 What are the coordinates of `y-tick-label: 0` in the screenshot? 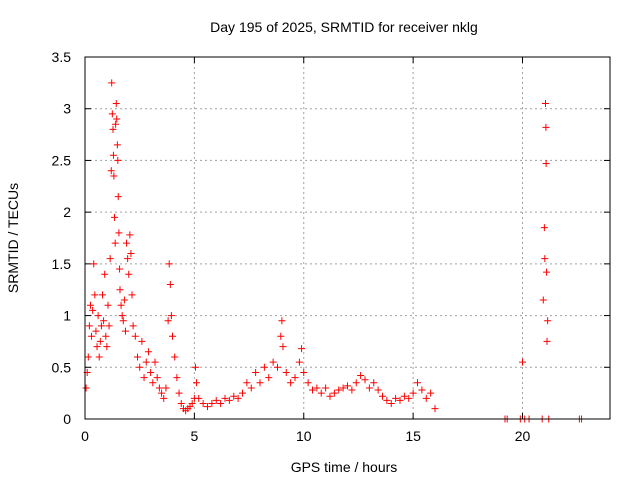 It's located at (67, 419).